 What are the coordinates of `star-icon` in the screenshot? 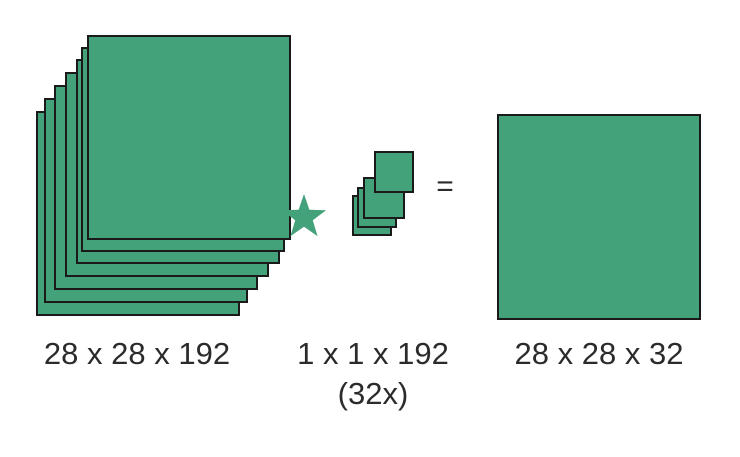 It's located at (304, 215).